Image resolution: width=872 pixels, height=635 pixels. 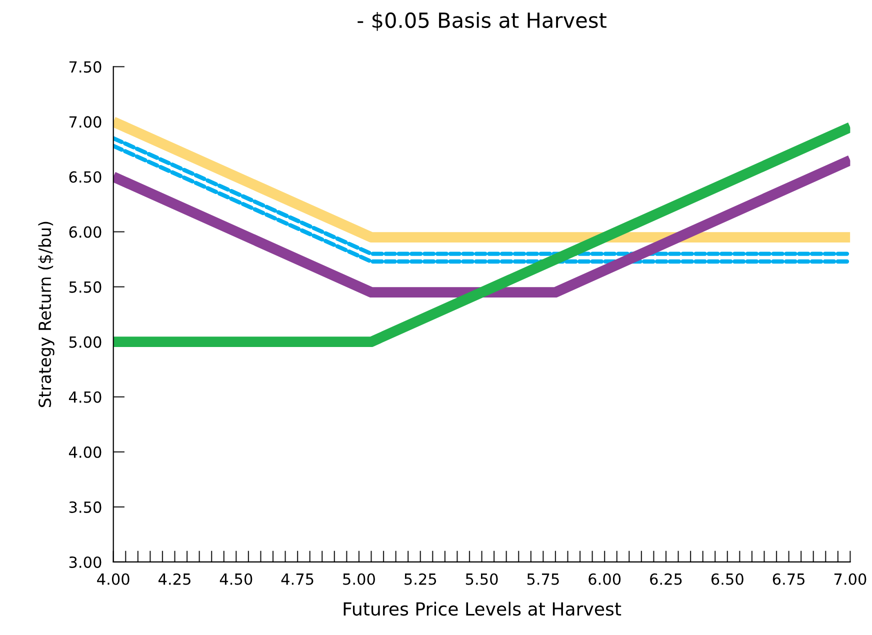 I want to click on x-tick-label: 5.50, so click(x=482, y=579).